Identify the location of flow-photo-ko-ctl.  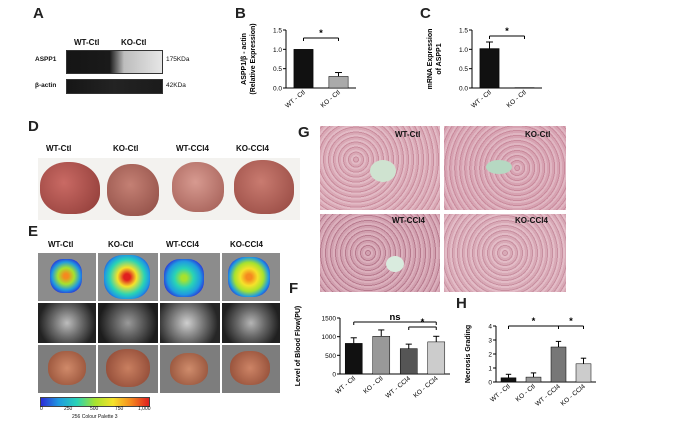
(128, 369).